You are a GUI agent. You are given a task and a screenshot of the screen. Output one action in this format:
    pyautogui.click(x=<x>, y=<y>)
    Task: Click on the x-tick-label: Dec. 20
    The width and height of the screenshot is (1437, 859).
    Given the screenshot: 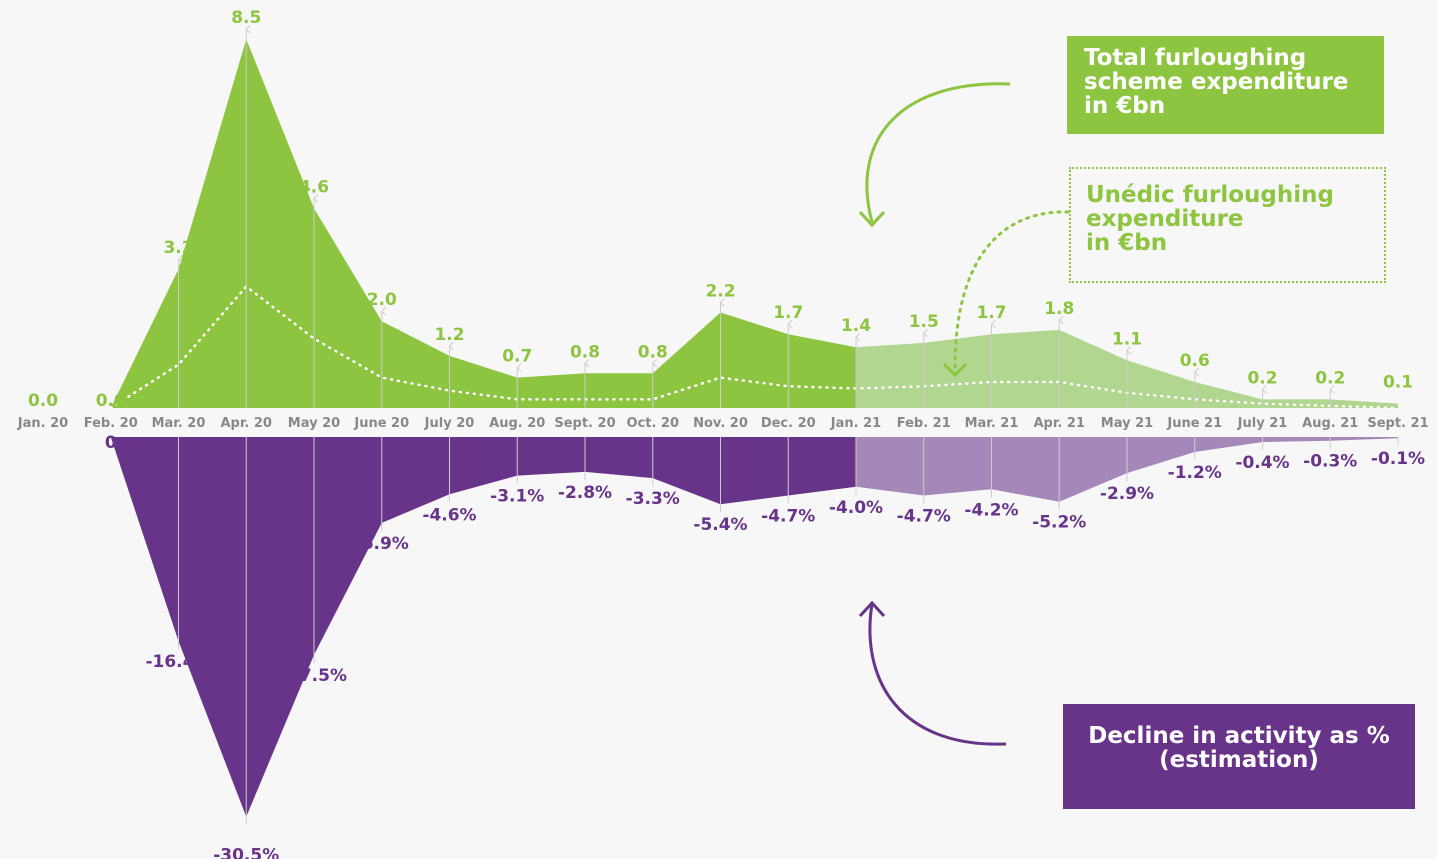 What is the action you would take?
    pyautogui.click(x=788, y=423)
    